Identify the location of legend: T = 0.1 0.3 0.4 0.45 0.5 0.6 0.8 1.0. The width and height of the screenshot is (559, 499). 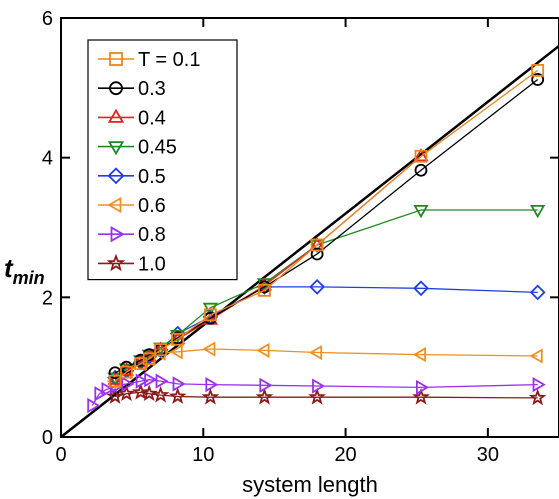
(162, 160).